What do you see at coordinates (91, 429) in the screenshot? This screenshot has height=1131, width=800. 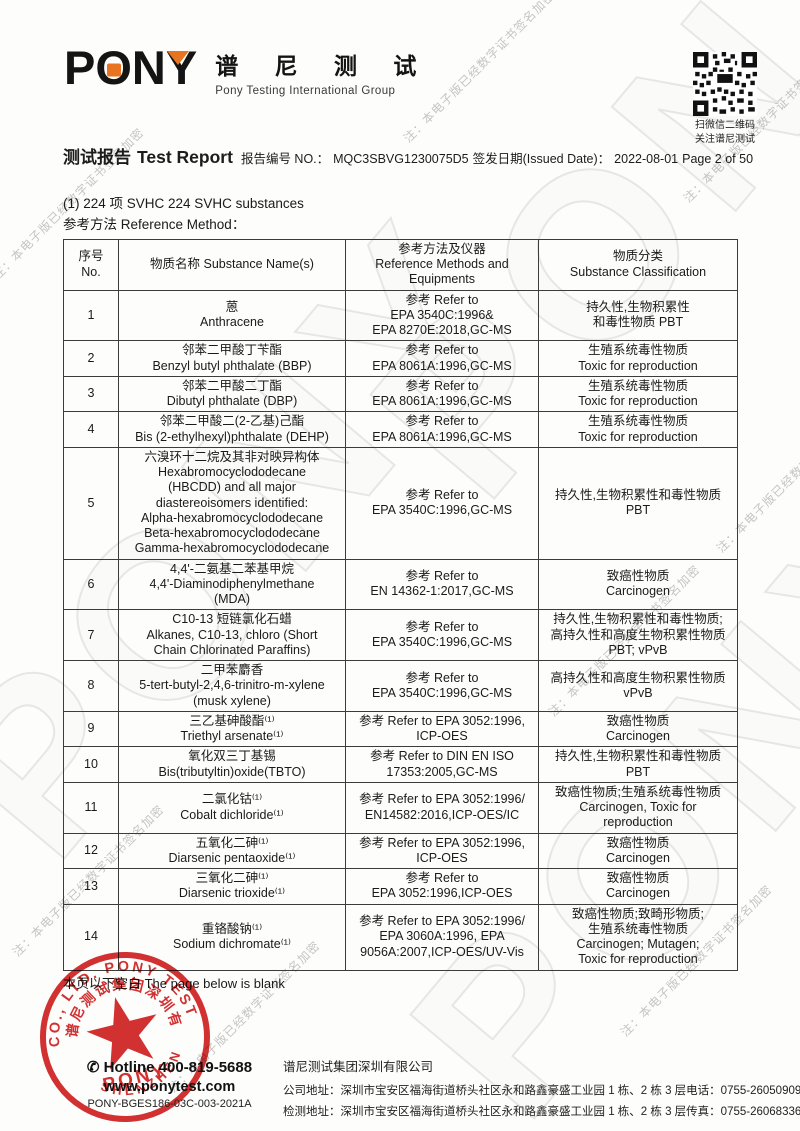 I see `cell-no: 4` at bounding box center [91, 429].